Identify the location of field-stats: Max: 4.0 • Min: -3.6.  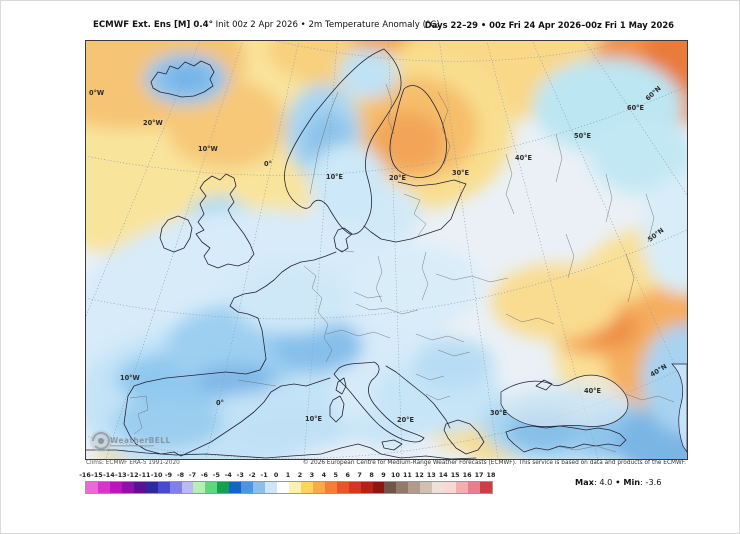
(618, 482).